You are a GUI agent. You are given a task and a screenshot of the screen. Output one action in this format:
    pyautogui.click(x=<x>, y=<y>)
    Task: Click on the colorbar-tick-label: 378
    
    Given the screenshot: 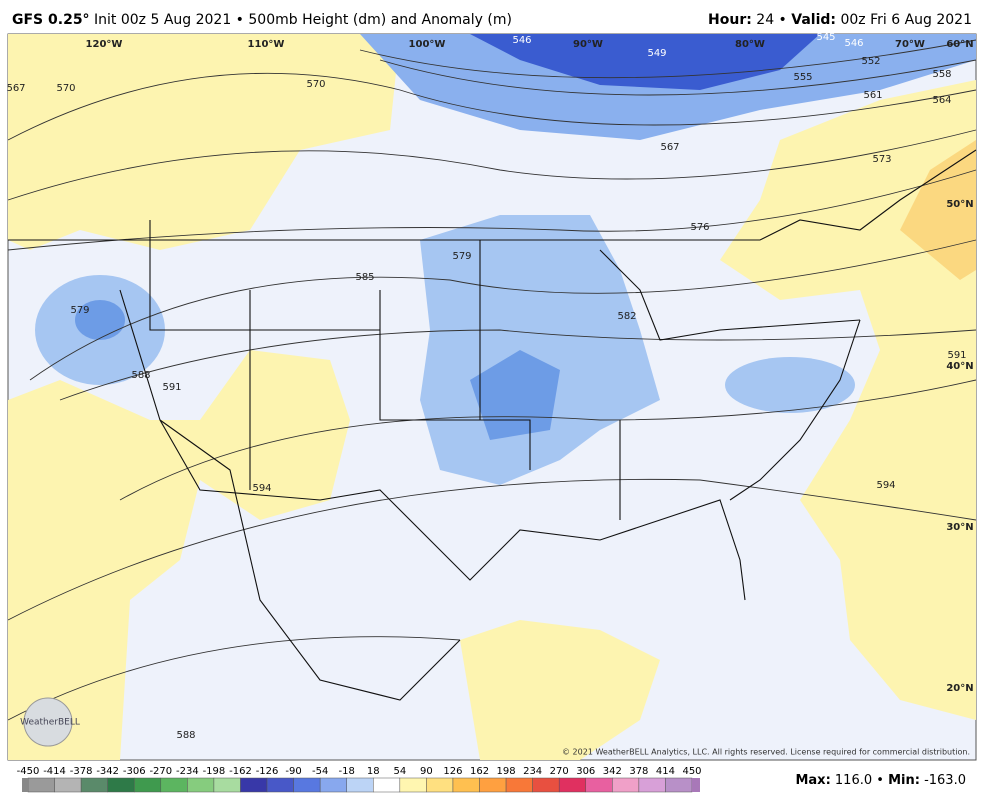 What is the action you would take?
    pyautogui.click(x=638, y=771)
    